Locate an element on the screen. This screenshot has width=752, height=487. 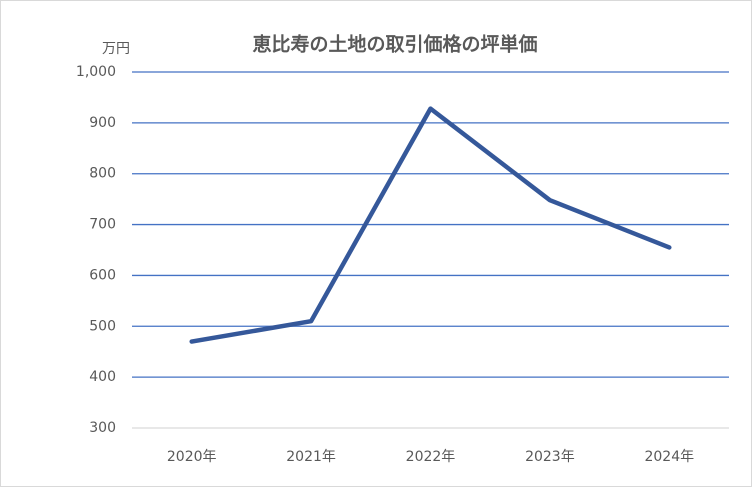
y-tick-label: 1,000 is located at coordinates (96, 72).